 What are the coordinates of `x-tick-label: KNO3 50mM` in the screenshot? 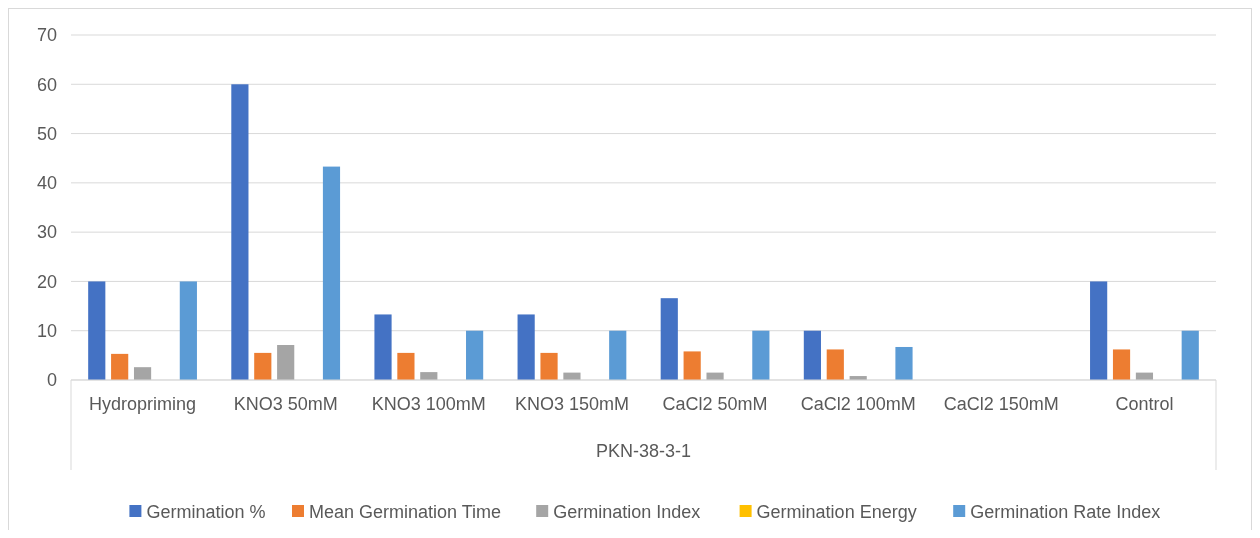 It's located at (285, 404).